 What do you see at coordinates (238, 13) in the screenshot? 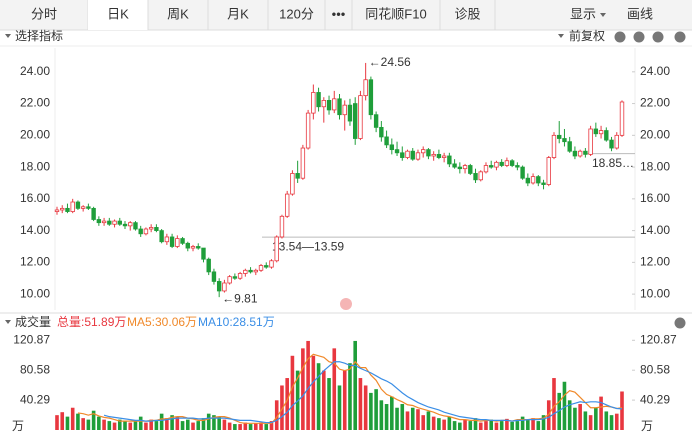
I see `tab: 月K` at bounding box center [238, 13].